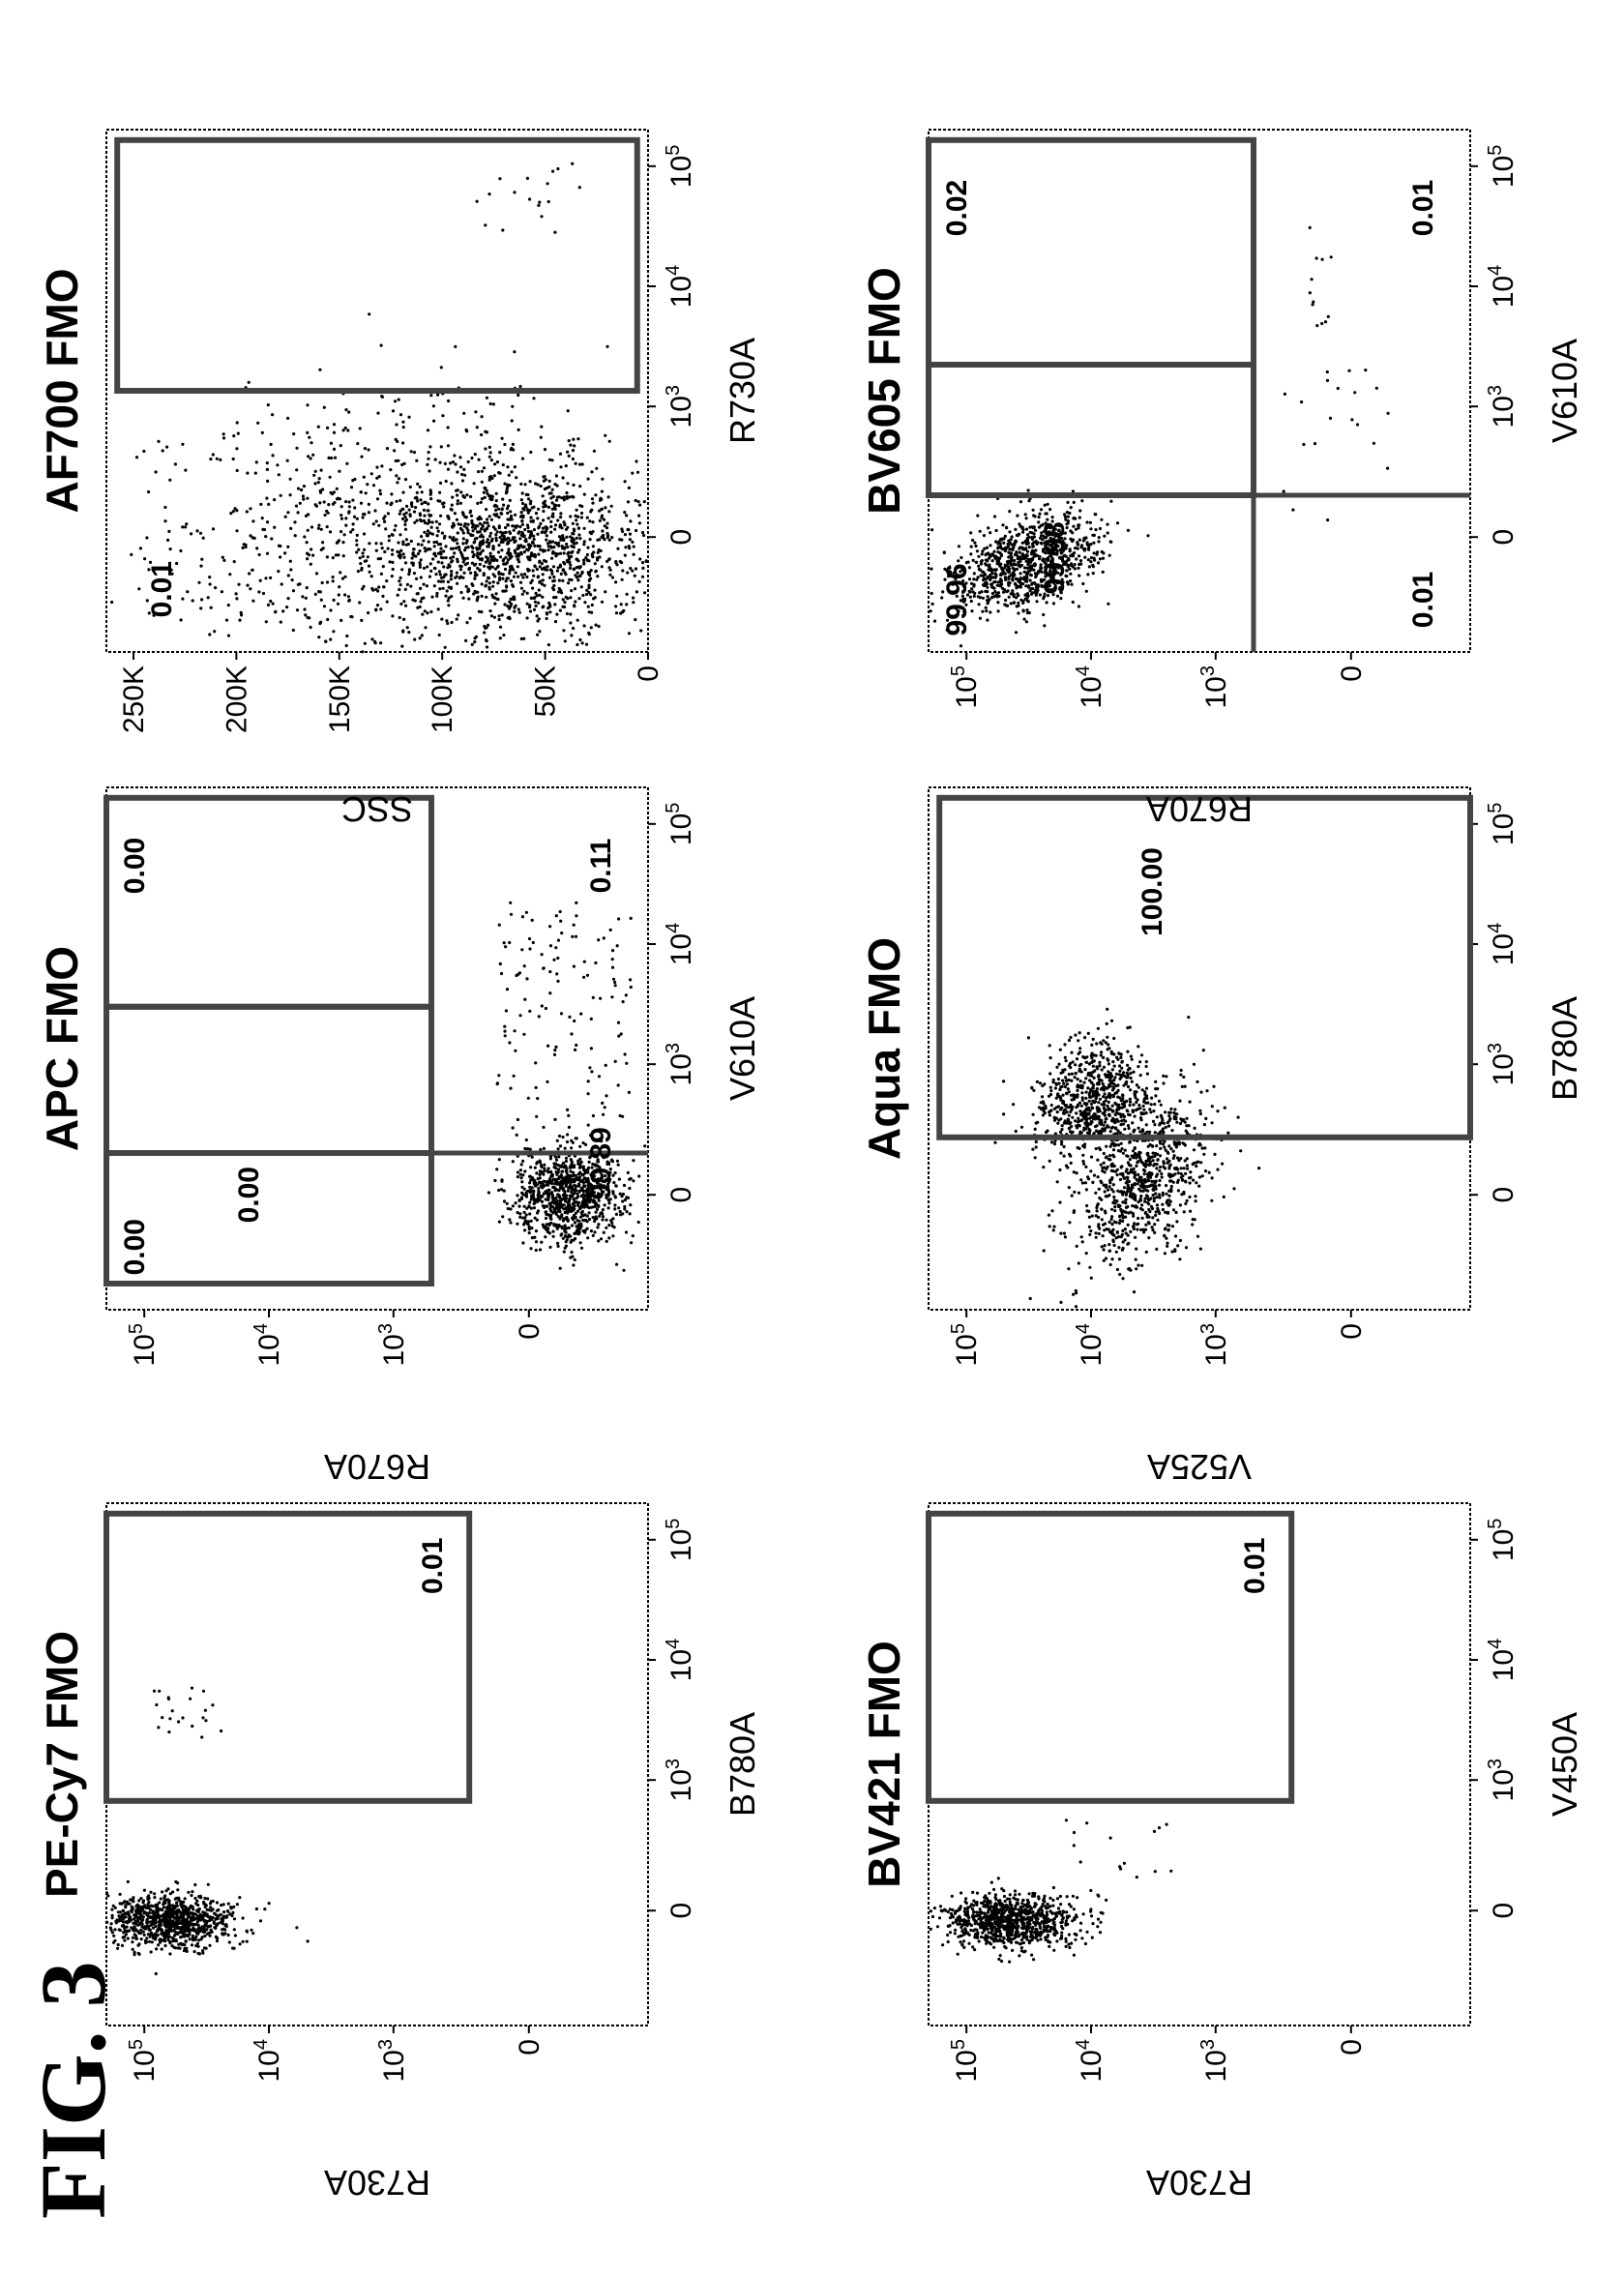  I want to click on gate-value: 0.11, so click(601, 866).